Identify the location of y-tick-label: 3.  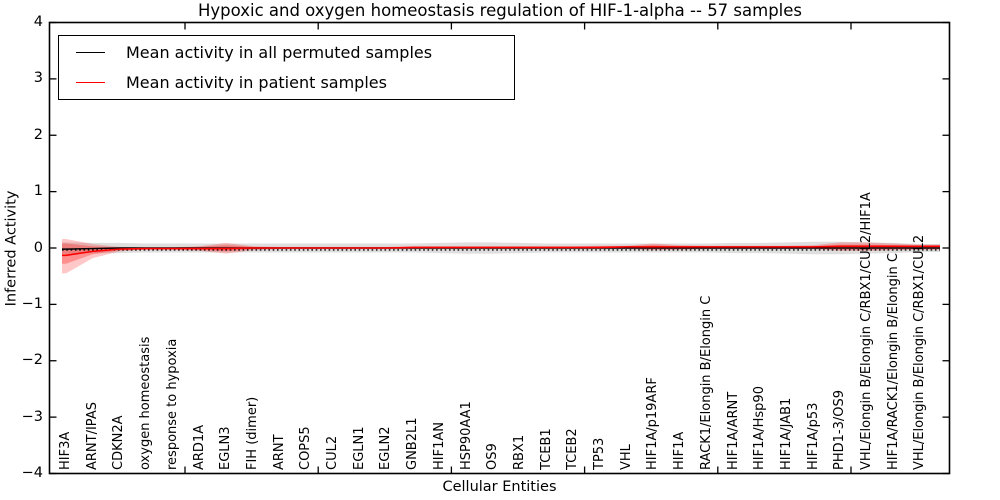
(38, 78).